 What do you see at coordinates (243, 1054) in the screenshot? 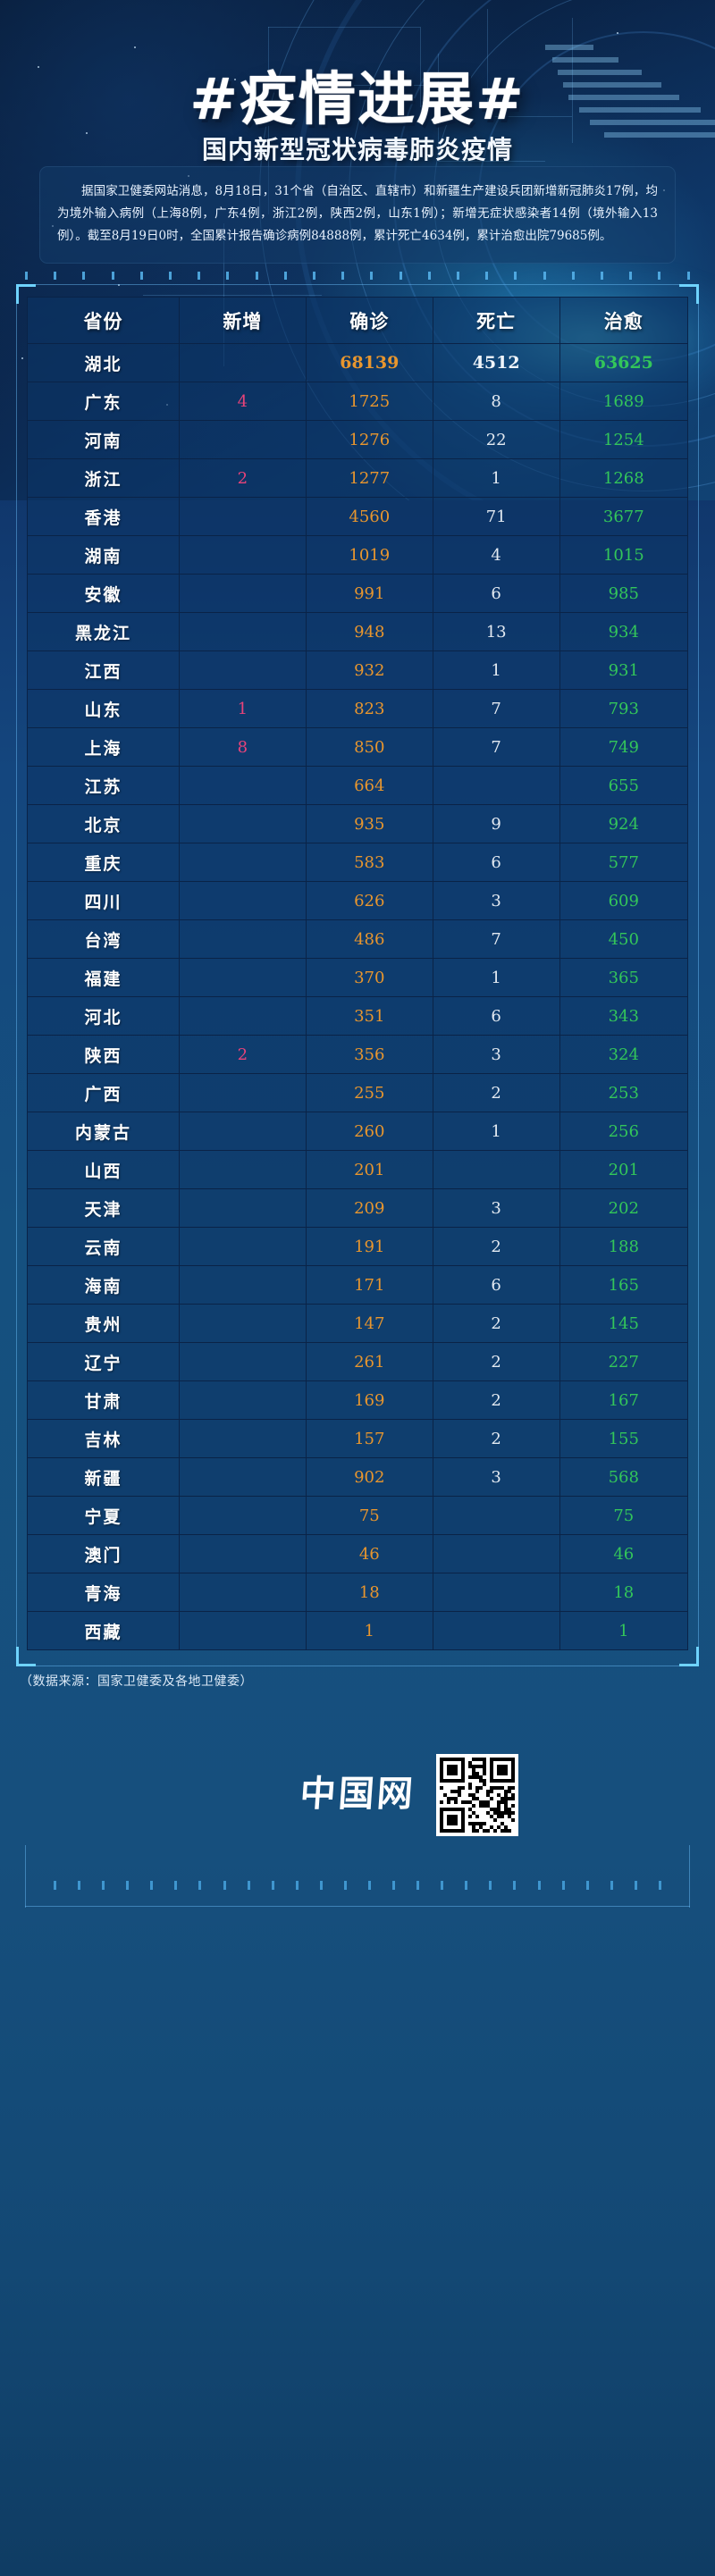
I see `cell-new: 2` at bounding box center [243, 1054].